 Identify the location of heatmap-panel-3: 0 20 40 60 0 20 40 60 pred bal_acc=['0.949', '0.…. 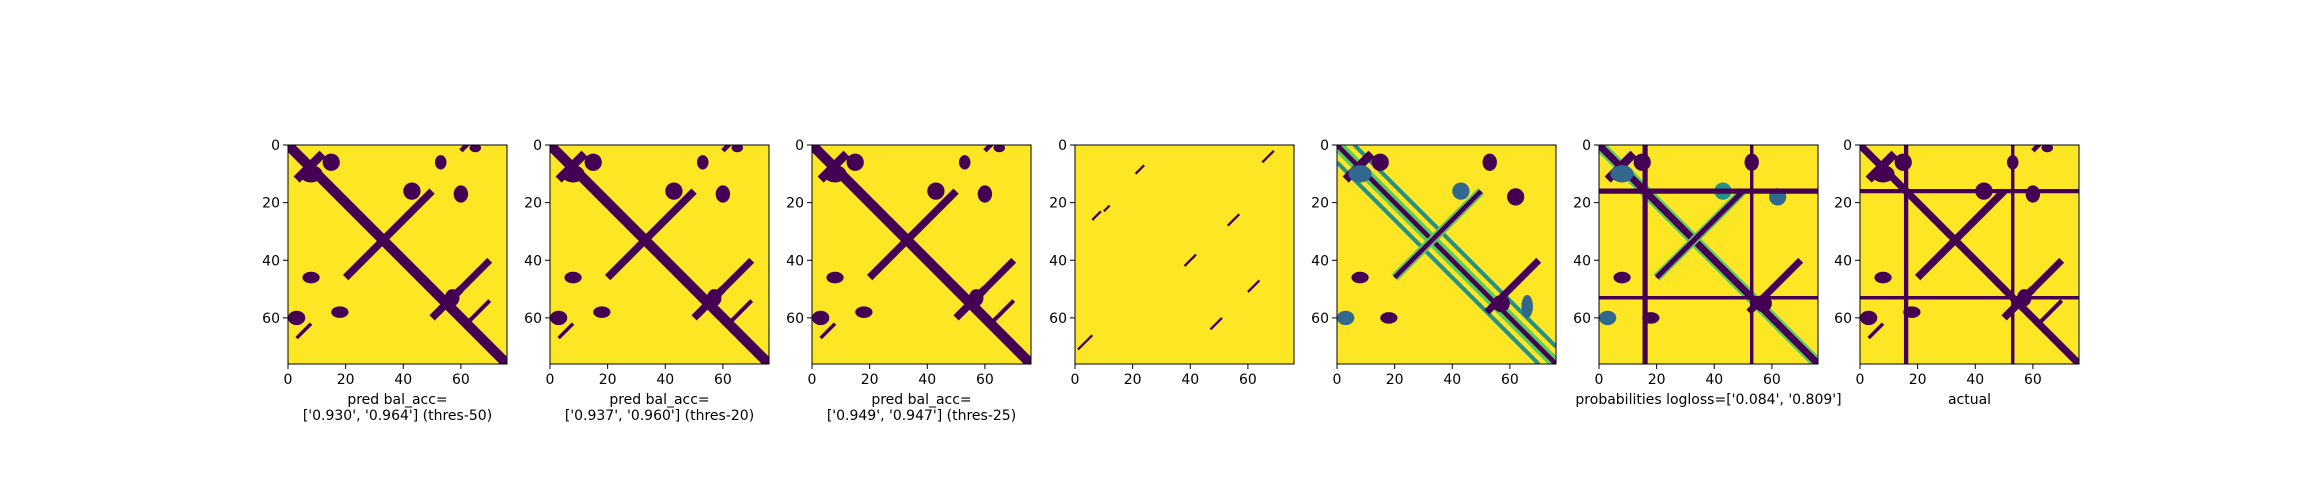
(909, 281).